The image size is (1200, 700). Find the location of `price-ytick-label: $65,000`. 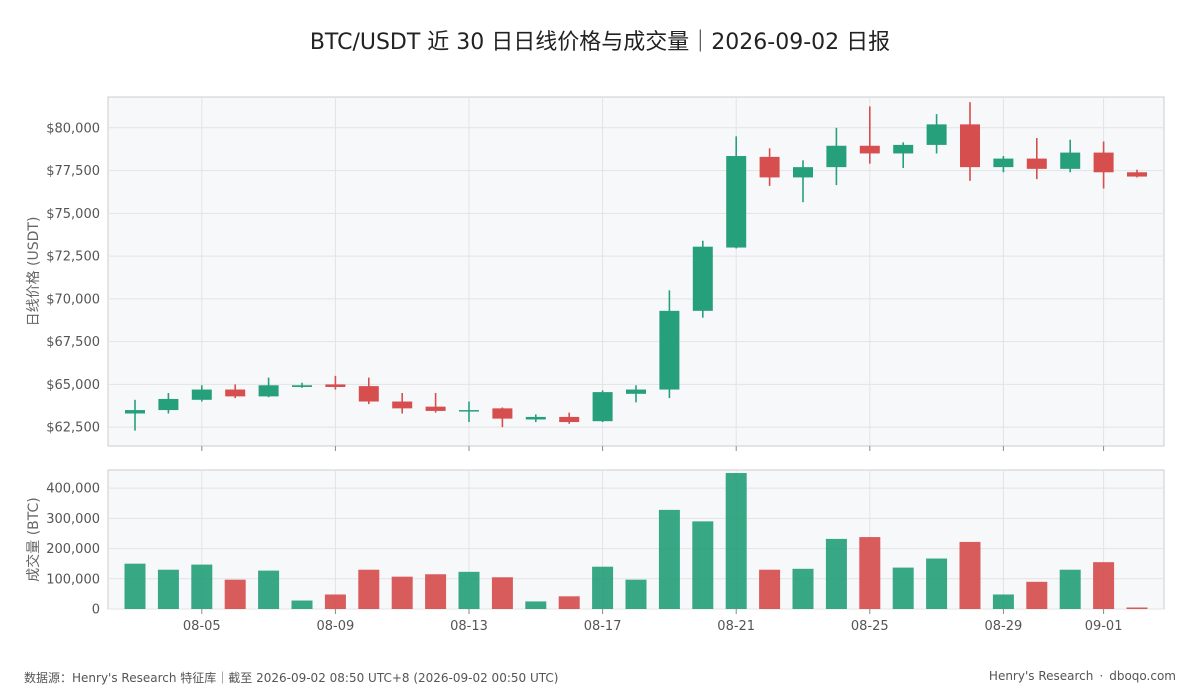

price-ytick-label: $65,000 is located at coordinates (73, 385).